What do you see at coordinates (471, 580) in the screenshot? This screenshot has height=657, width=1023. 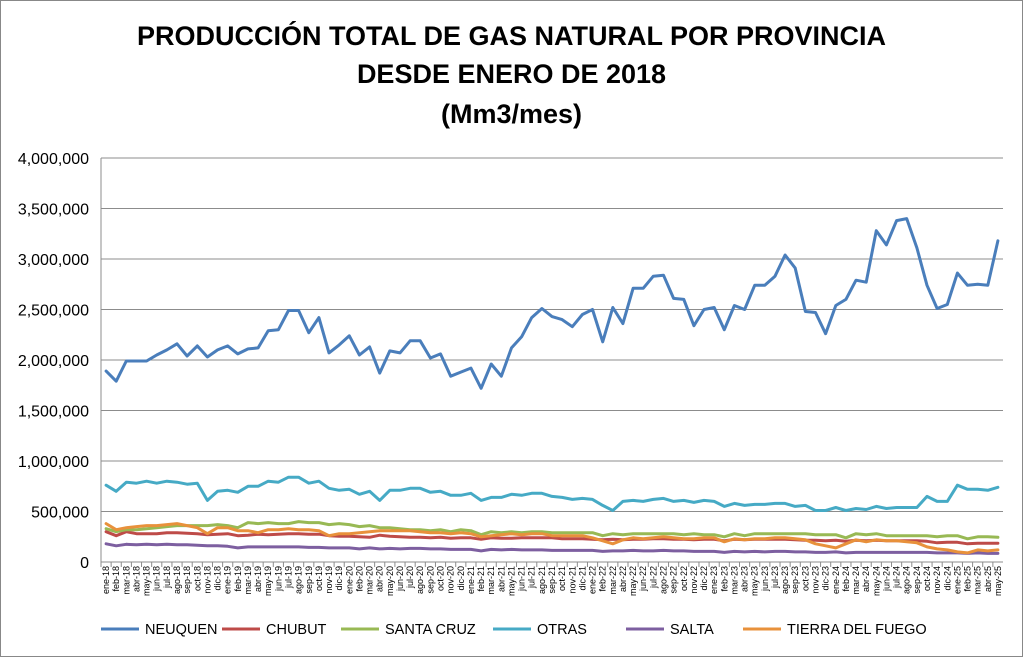 I see `x-tick-label: ene-21` at bounding box center [471, 580].